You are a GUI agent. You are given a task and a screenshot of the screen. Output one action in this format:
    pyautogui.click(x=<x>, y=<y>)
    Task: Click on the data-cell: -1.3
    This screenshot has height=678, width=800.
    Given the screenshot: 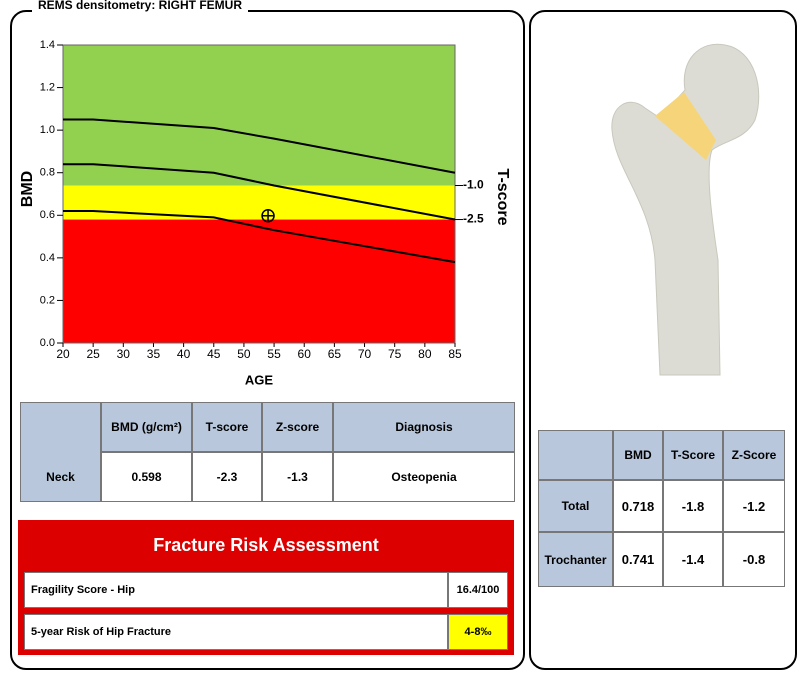 What is the action you would take?
    pyautogui.click(x=297, y=477)
    